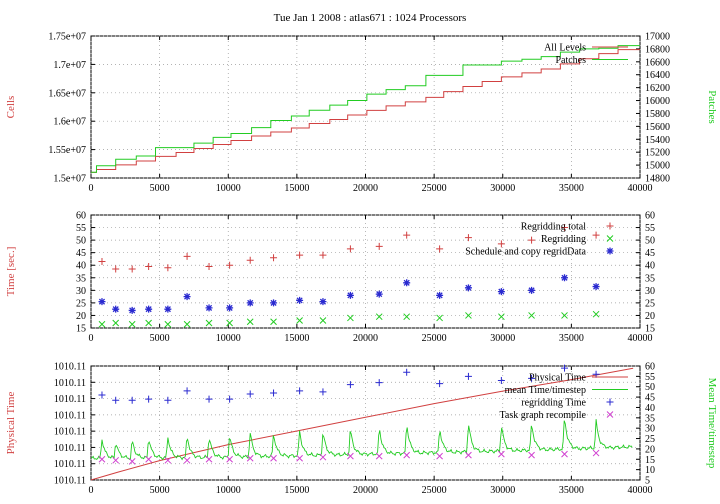  What do you see at coordinates (365, 490) in the screenshot?
I see `x-tick-label: 20000` at bounding box center [365, 490].